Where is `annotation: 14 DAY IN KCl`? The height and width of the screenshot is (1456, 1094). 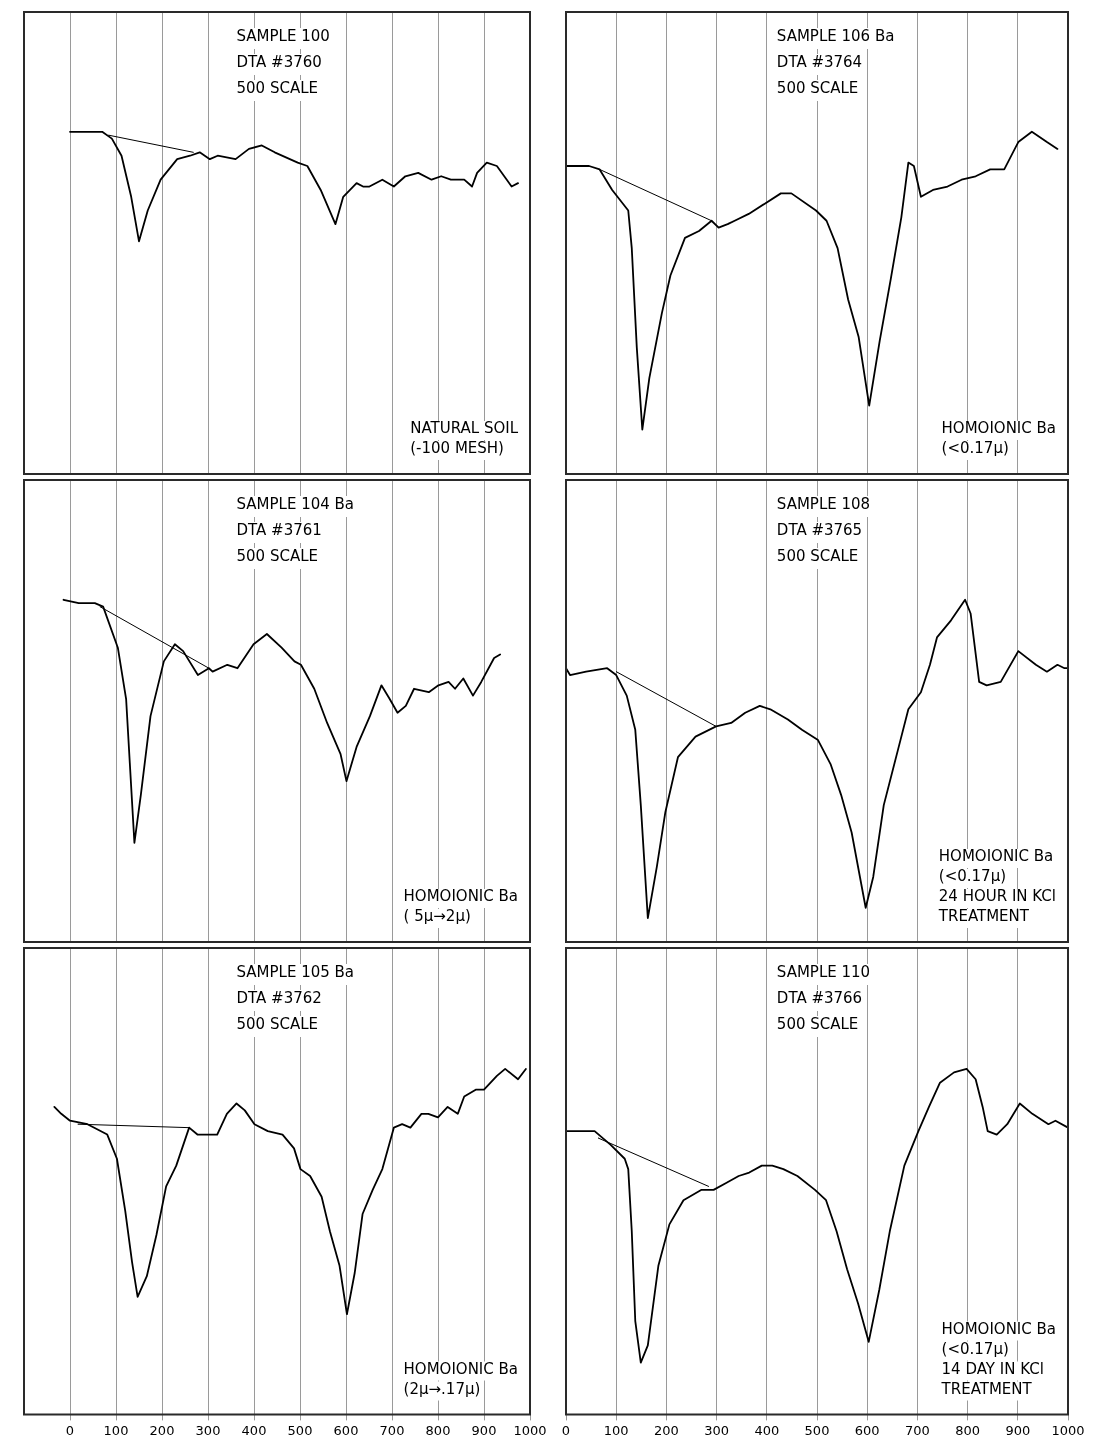
annotation: 14 DAY IN KCl is located at coordinates (992, 1368).